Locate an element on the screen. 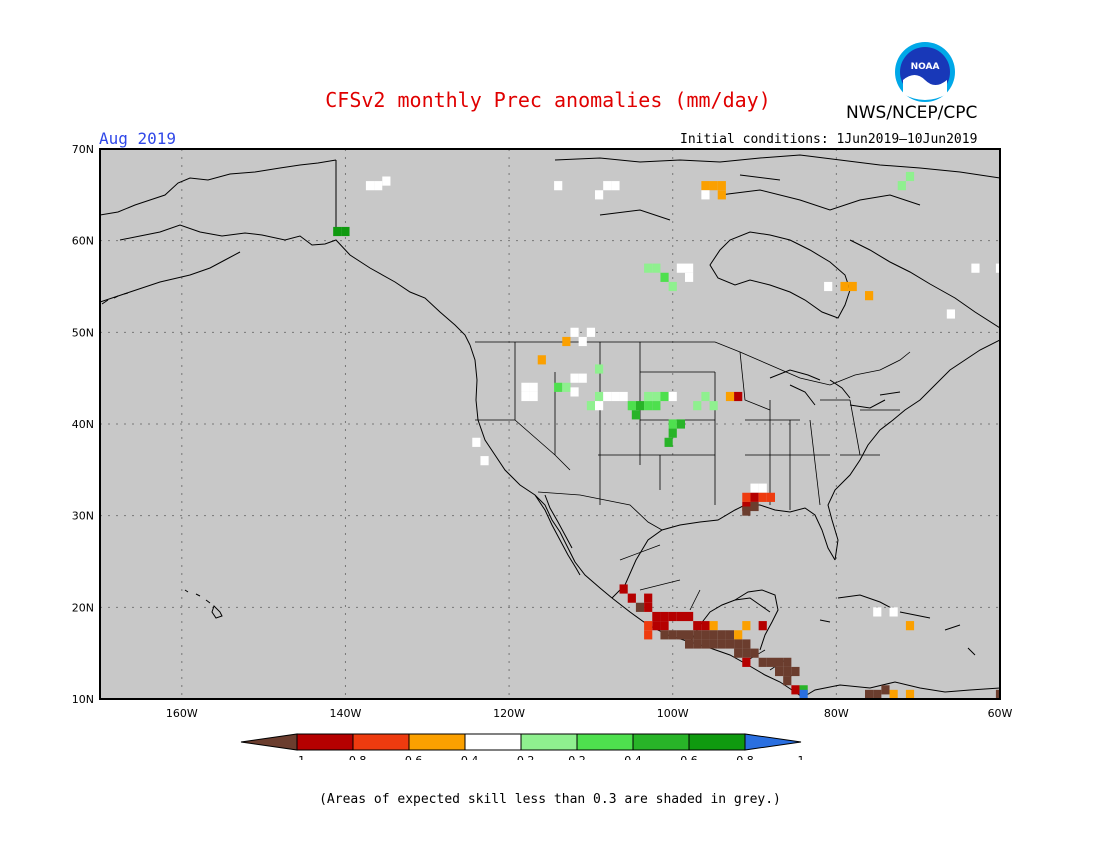  chart-title: CFSv2 monthly Prec anomalies (mm/day) is located at coordinates (548, 100).